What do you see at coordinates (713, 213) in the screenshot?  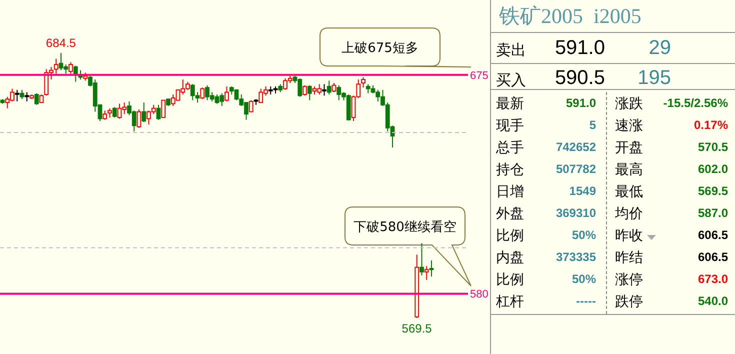 I see `text: 587.0` at bounding box center [713, 213].